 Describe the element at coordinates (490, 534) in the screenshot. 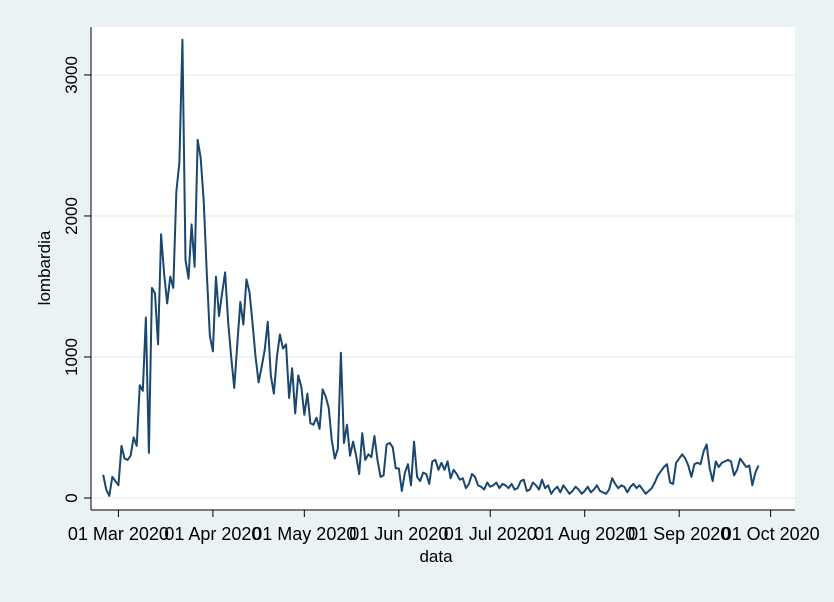

I see `x-tick-label: 01 Jul 2020` at that location.